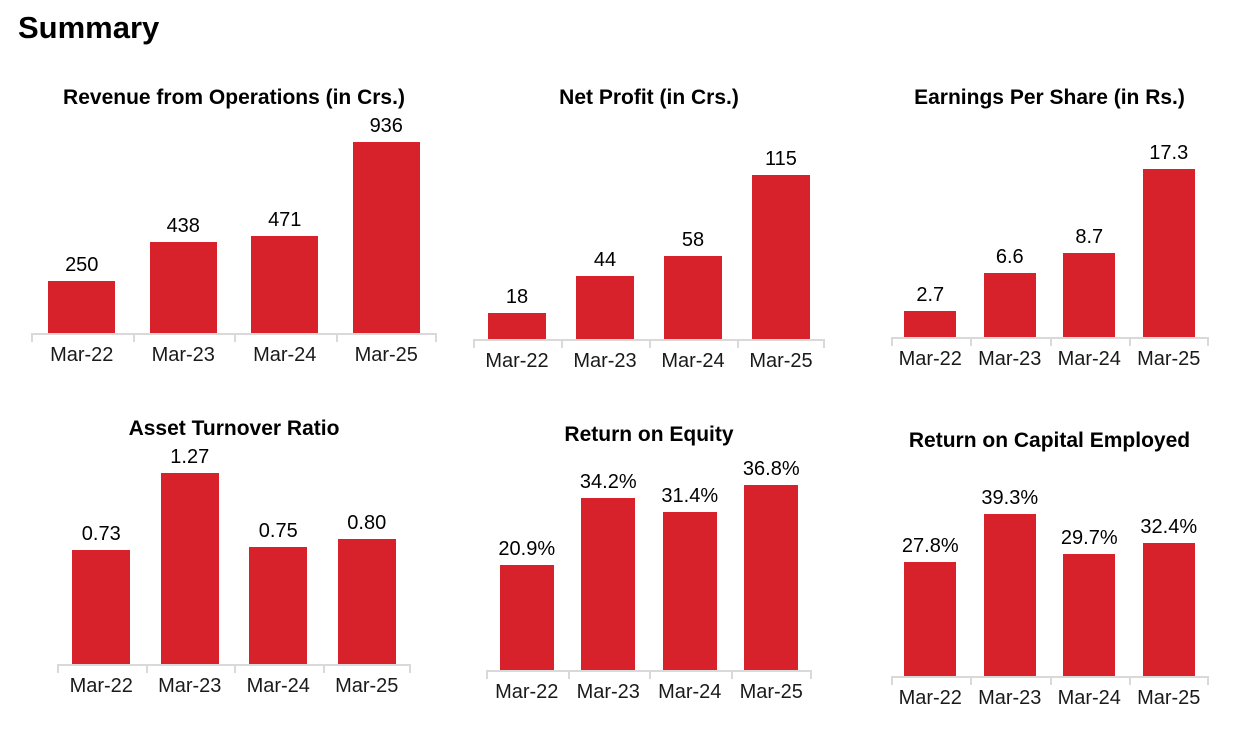 This screenshot has width=1251, height=749. I want to click on bar-column: 34.2%, so click(609, 561).